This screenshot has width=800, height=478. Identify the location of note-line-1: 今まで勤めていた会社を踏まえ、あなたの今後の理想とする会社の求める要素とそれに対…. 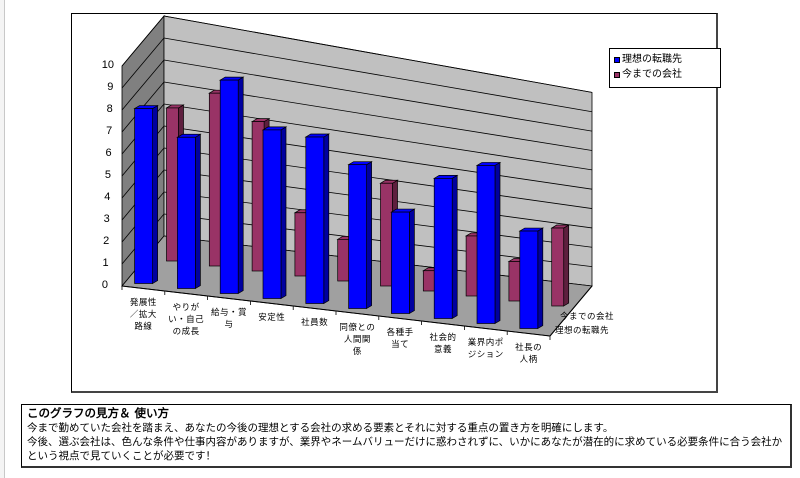
(320, 428).